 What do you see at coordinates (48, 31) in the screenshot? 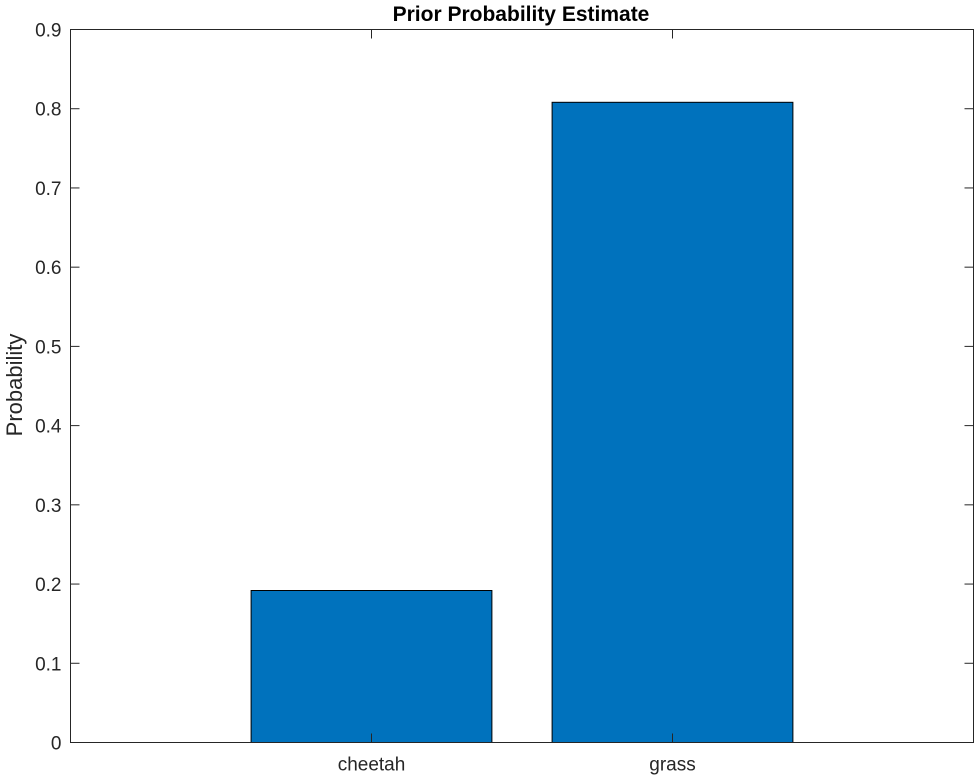
I see `y-tick-label: 0.9` at bounding box center [48, 31].